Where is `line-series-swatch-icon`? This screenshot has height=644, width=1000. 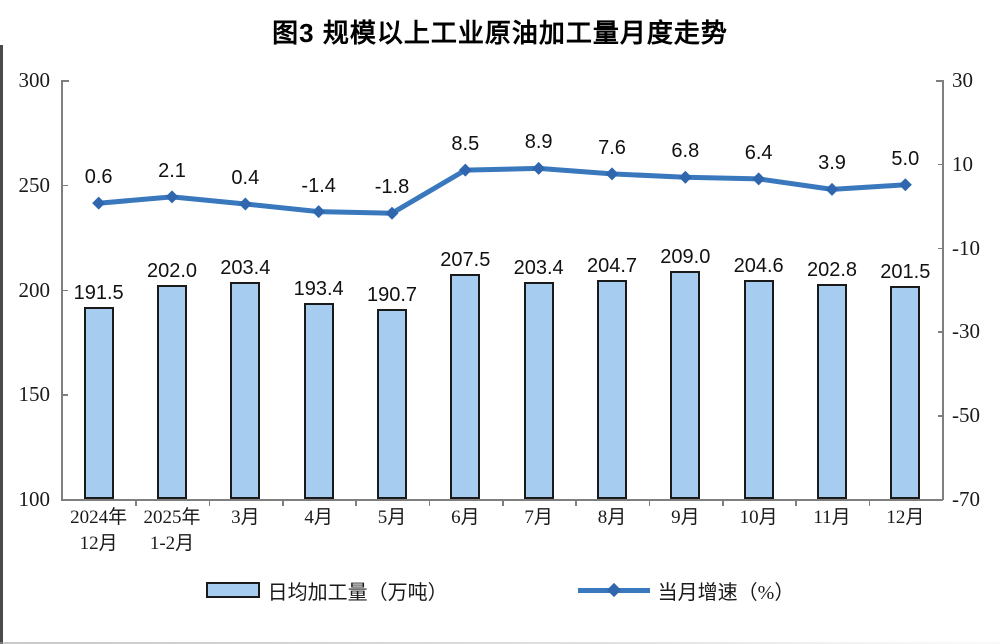 line-series-swatch-icon is located at coordinates (613, 589).